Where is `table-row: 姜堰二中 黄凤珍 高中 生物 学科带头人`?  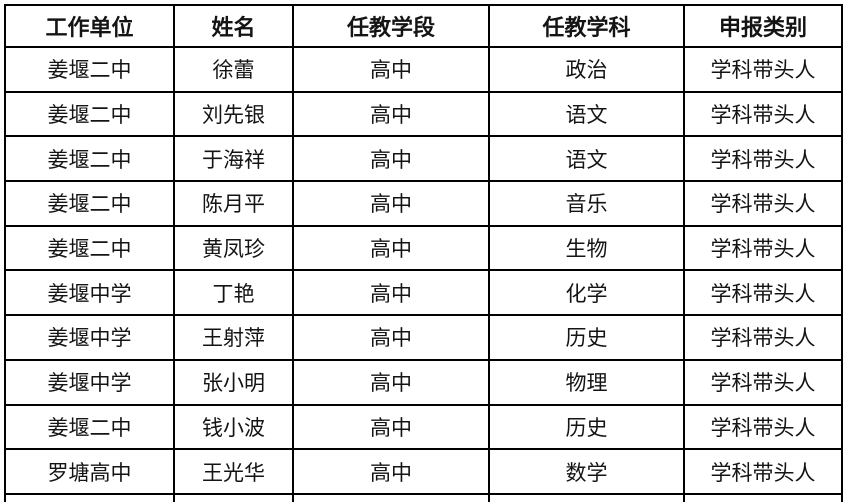 table-row: 姜堰二中 黄凤珍 高中 生物 学科带头人 is located at coordinates (423, 248).